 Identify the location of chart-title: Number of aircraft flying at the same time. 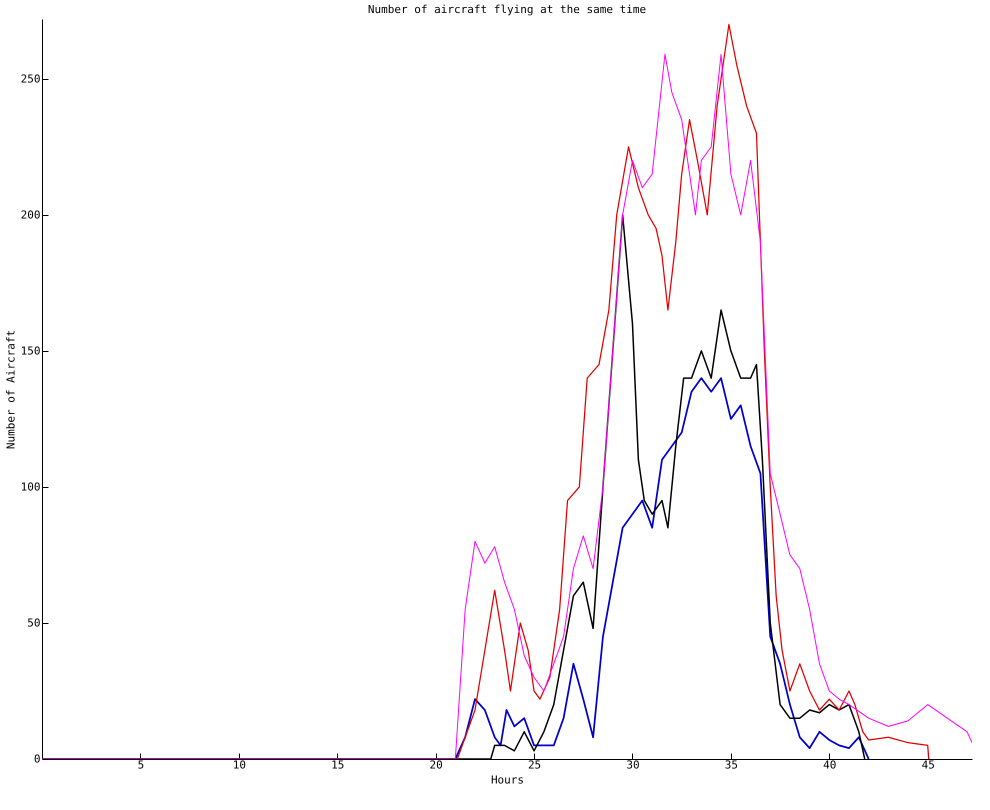
(507, 9).